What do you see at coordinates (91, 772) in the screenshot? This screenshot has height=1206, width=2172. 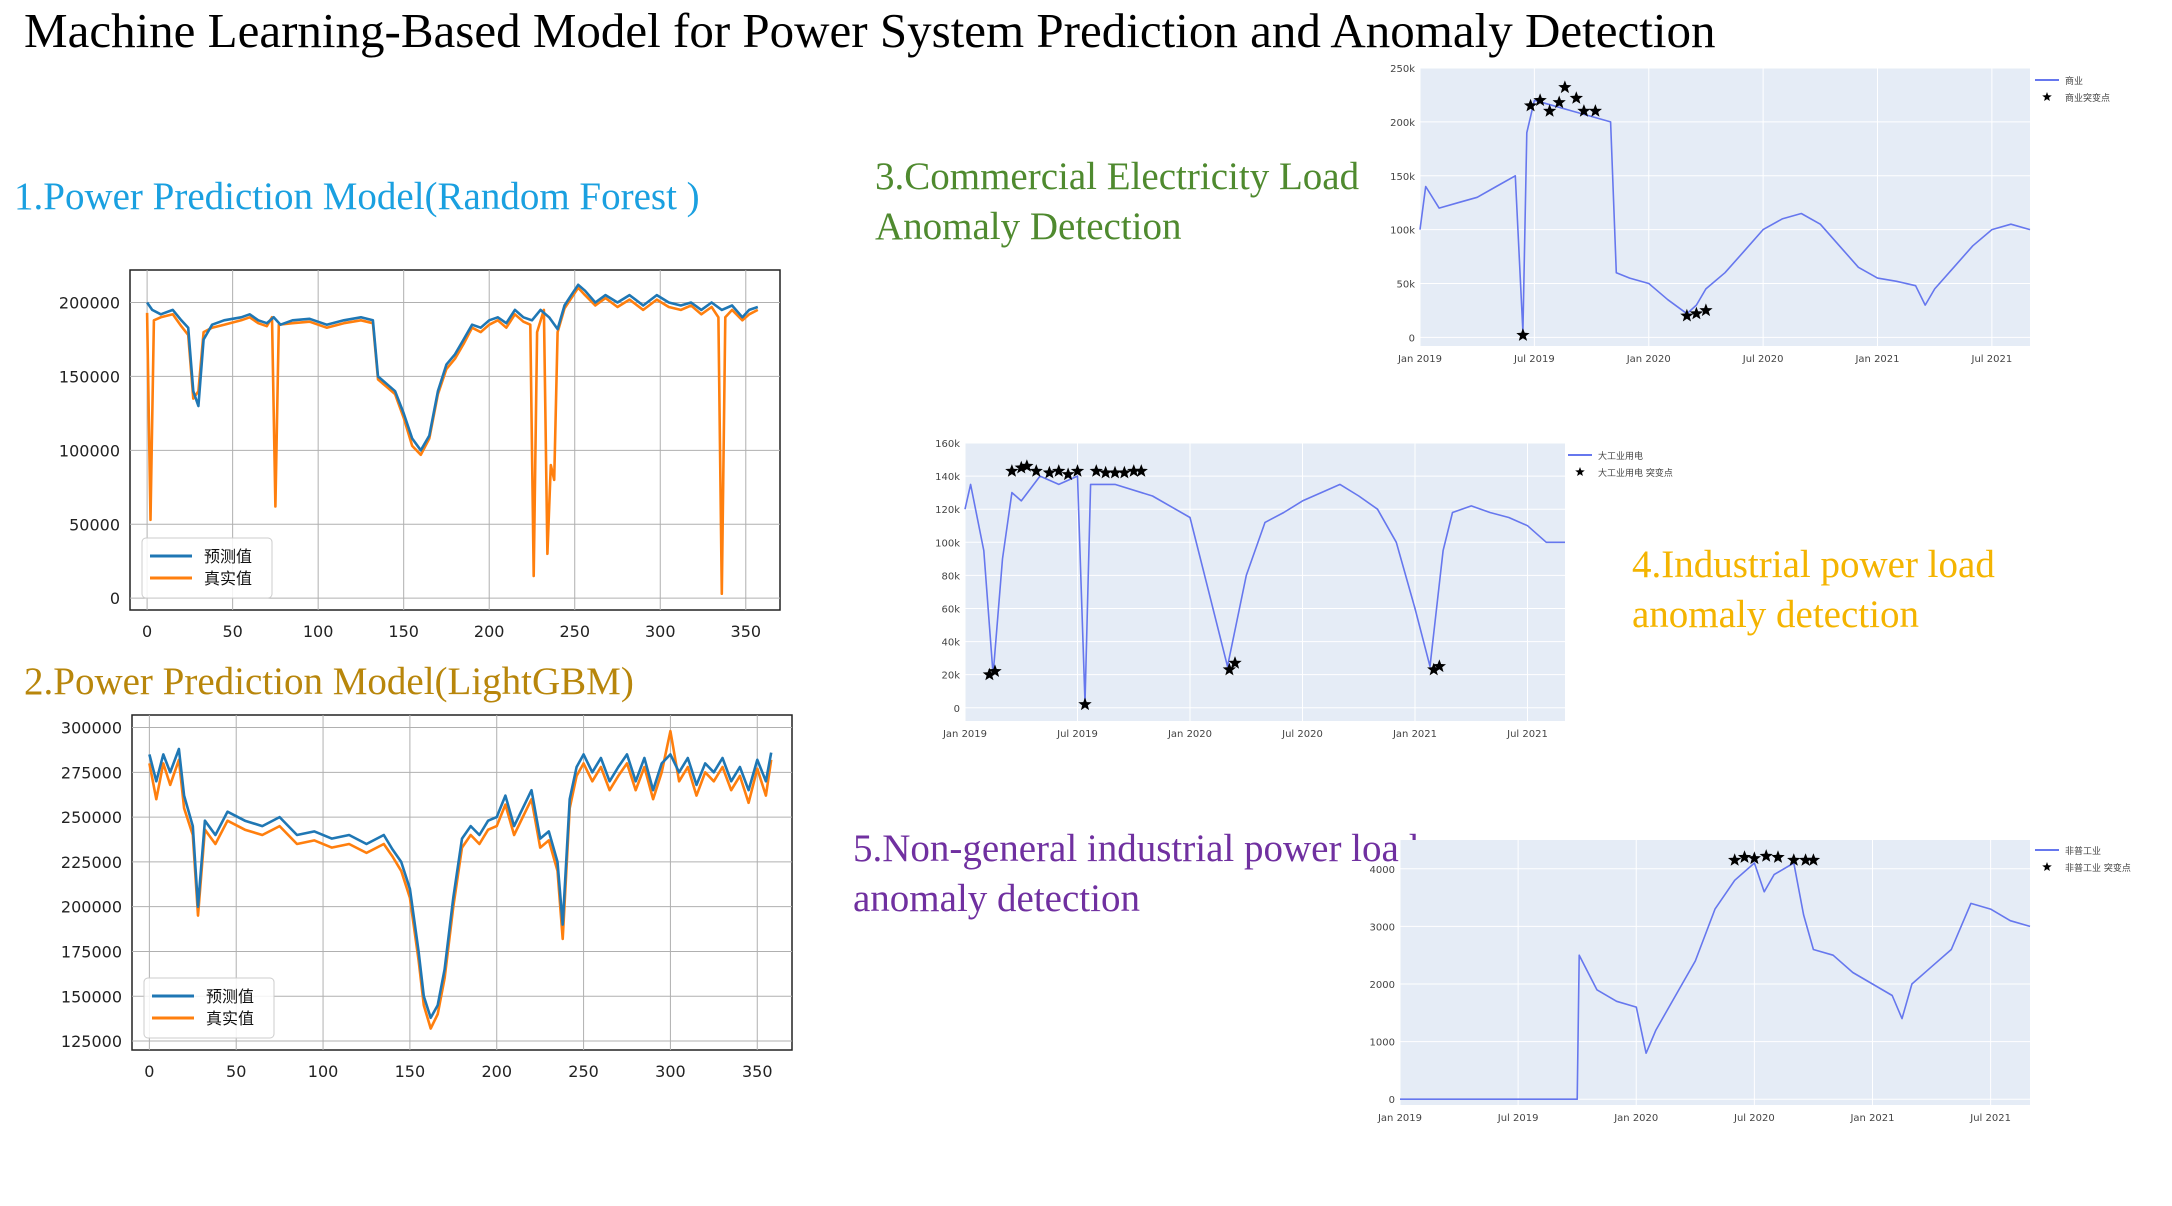 I see `y-tick-label: 275000` at bounding box center [91, 772].